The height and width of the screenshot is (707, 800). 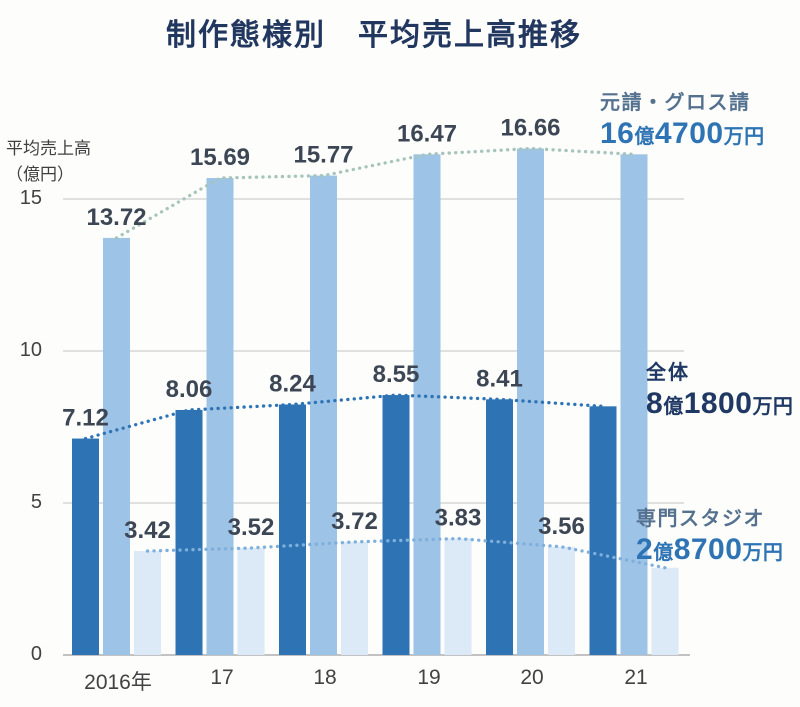 What do you see at coordinates (744, 137) in the screenshot?
I see `legend-motouke-value-unit2: 万円` at bounding box center [744, 137].